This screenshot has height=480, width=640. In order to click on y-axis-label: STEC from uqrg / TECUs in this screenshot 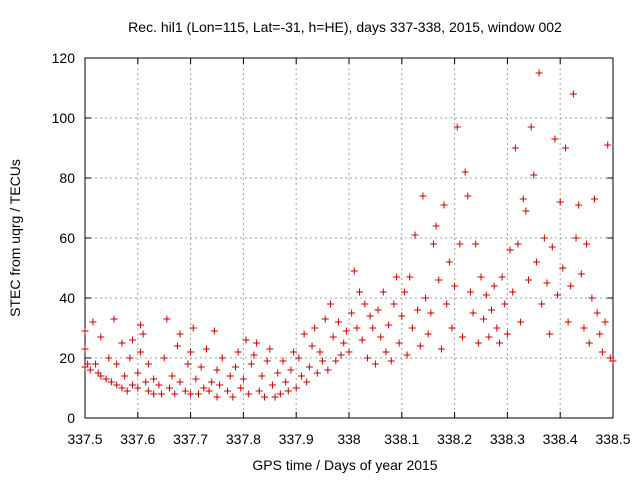, I will do `click(15, 238)`.